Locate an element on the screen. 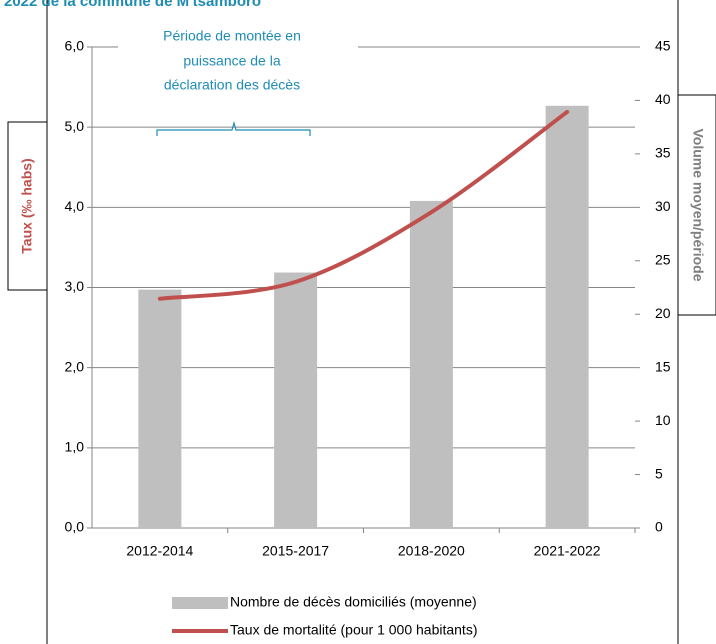 This screenshot has width=716, height=644. y2-tick-label: 10 is located at coordinates (663, 420).